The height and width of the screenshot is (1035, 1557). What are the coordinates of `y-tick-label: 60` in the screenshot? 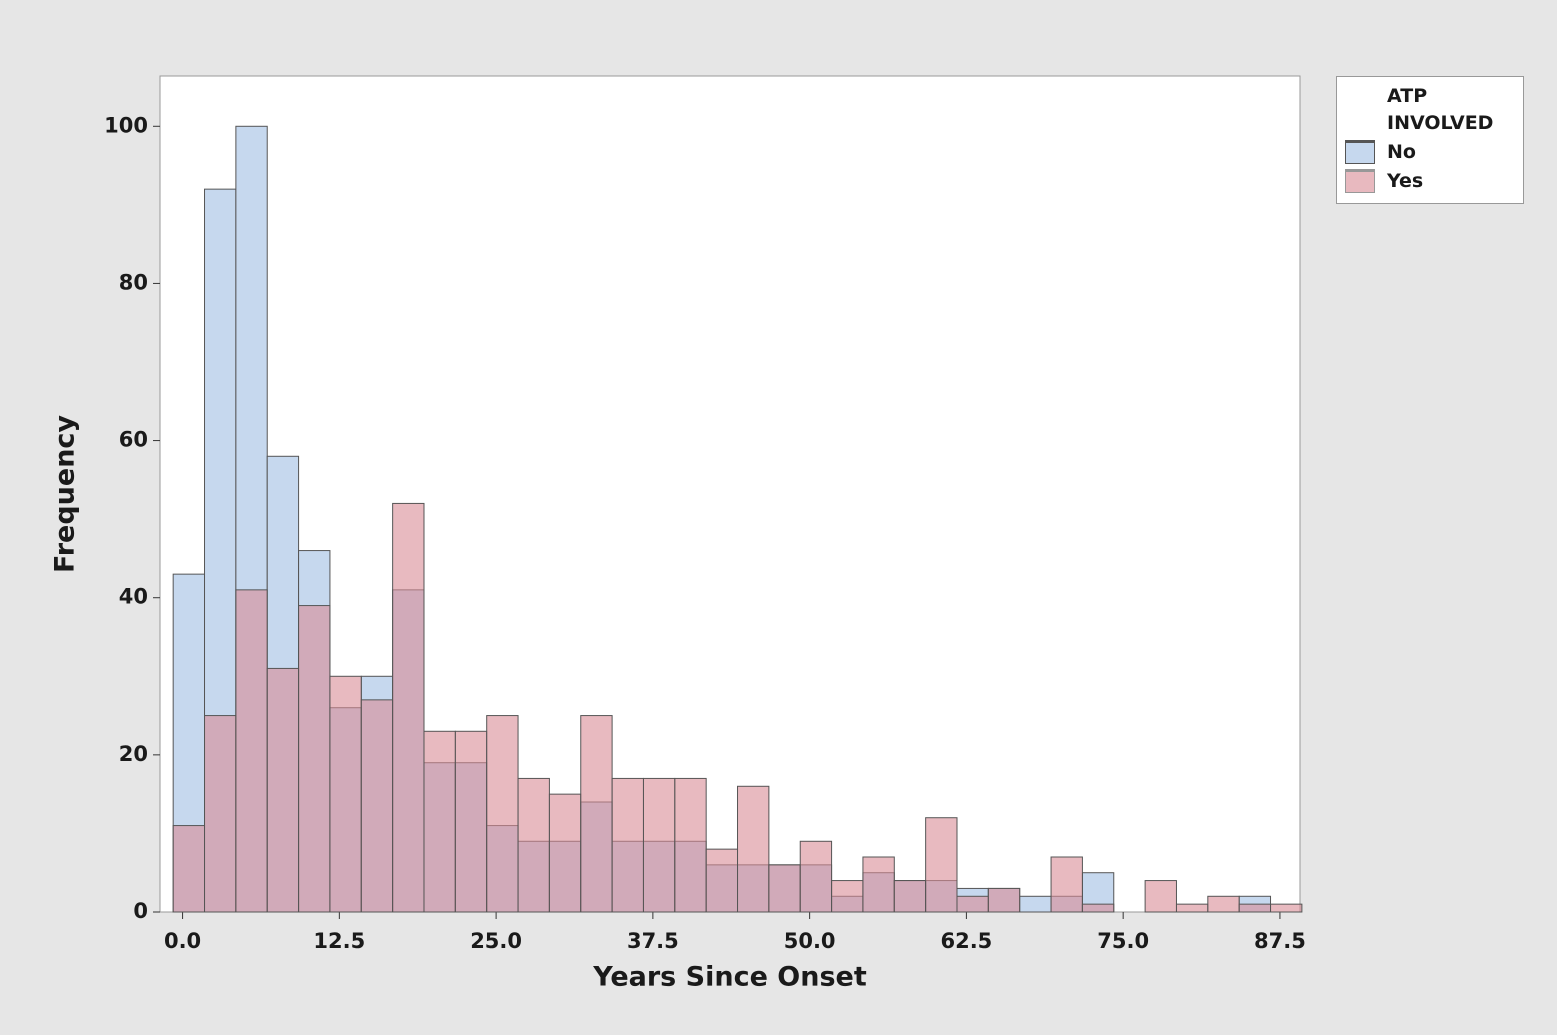 It's located at (133, 440).